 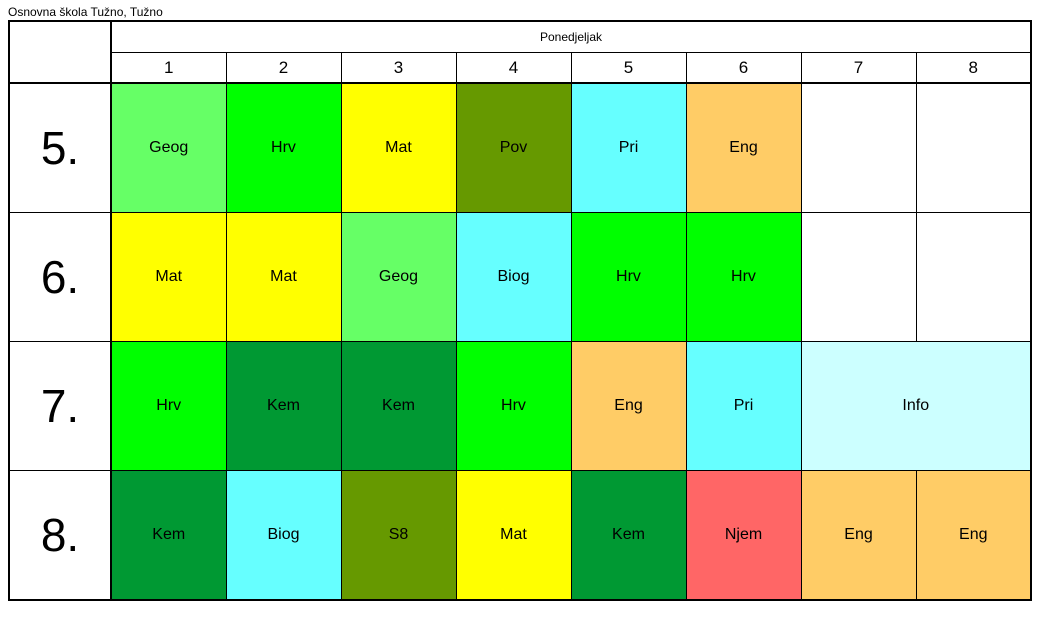 What do you see at coordinates (743, 535) in the screenshot?
I see `lesson-cell: Njem` at bounding box center [743, 535].